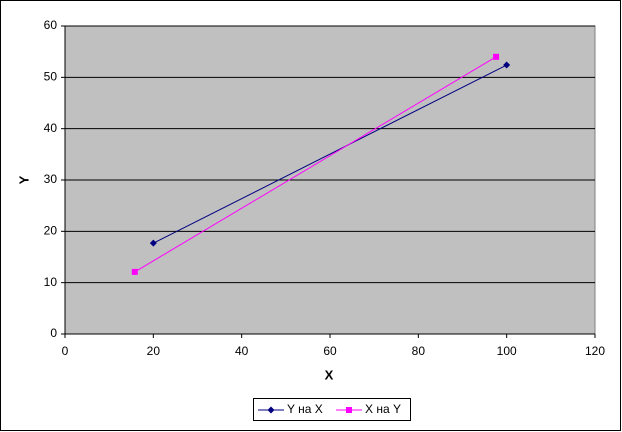 The width and height of the screenshot is (622, 432). I want to click on x-axis-title: X, so click(329, 374).